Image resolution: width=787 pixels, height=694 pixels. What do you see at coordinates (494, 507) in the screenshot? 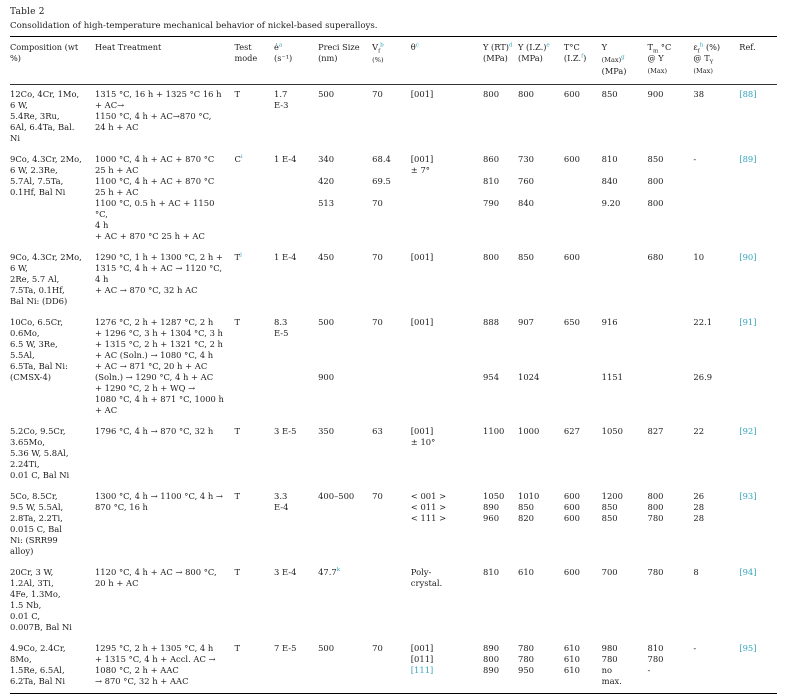
I see `cell-yield-rt: 1050 890 960` at bounding box center [494, 507].